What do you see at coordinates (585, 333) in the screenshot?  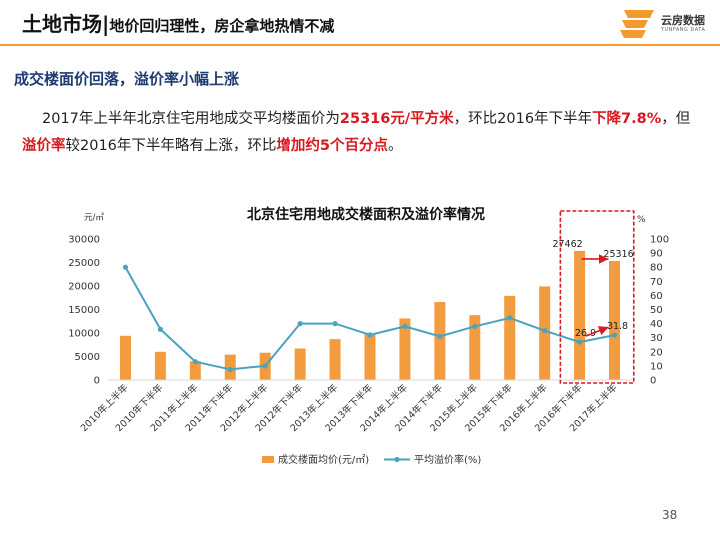 I see `data-label: 26.9` at bounding box center [585, 333].